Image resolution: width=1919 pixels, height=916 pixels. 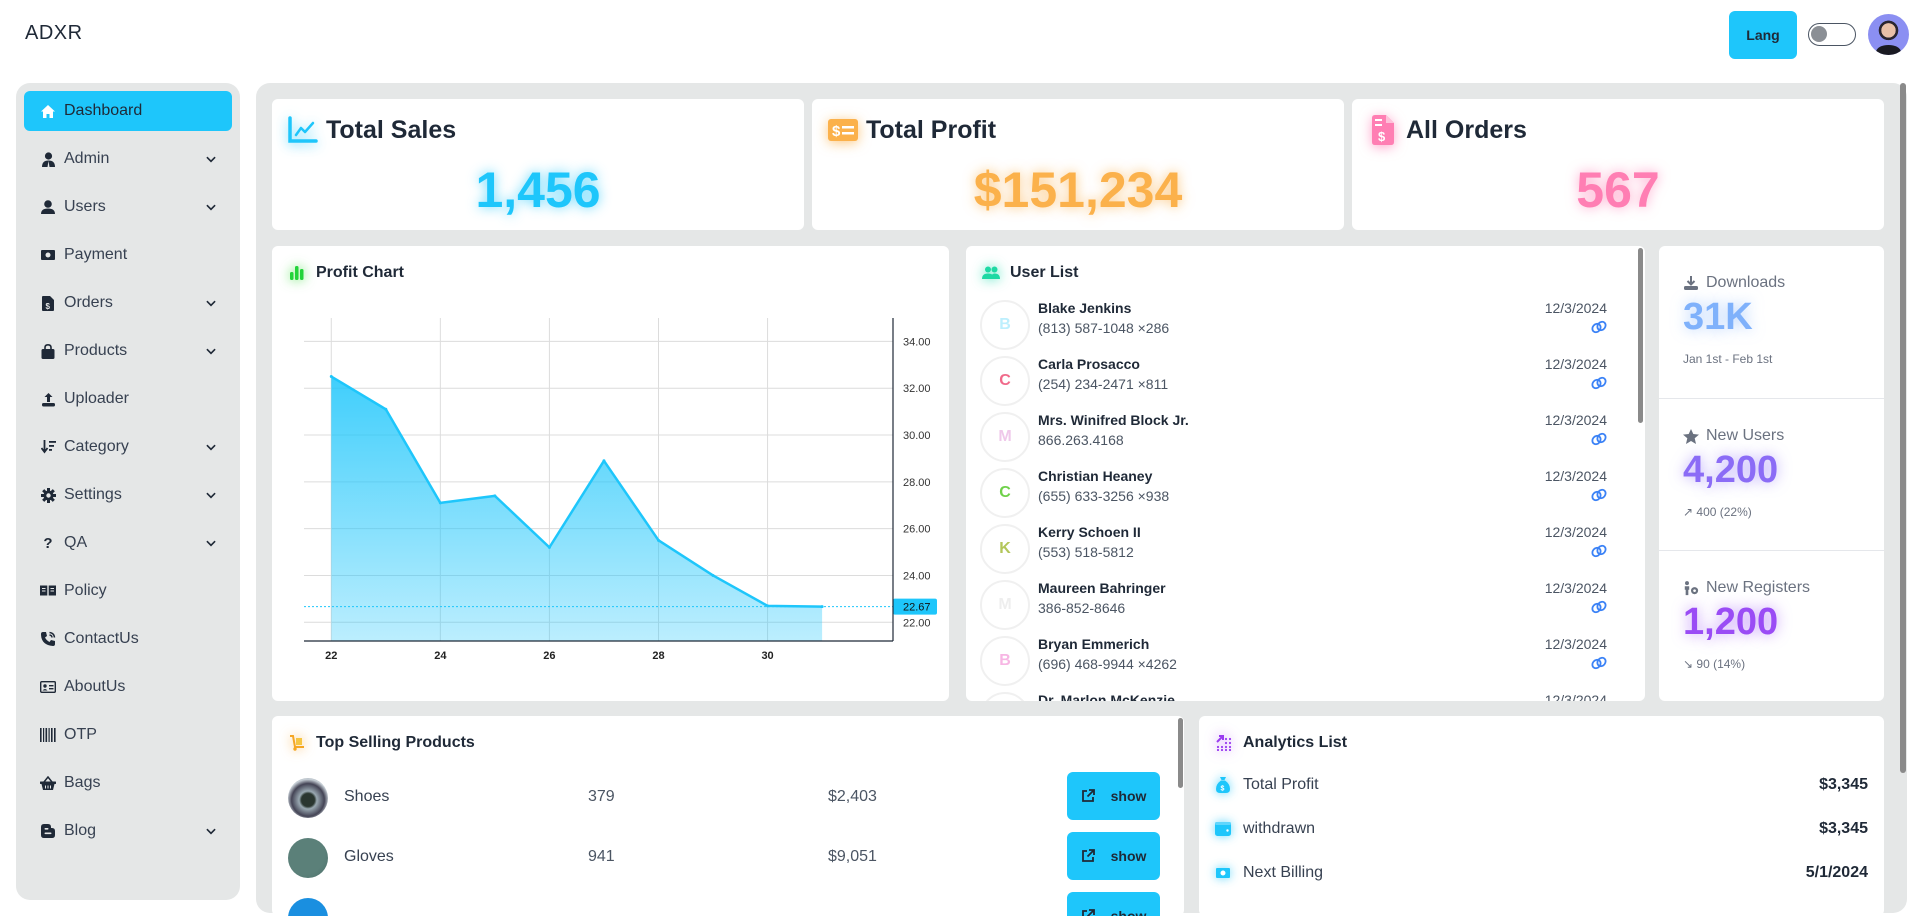 I want to click on user-phone: (655) 633-3256 ×938, so click(x=1104, y=496).